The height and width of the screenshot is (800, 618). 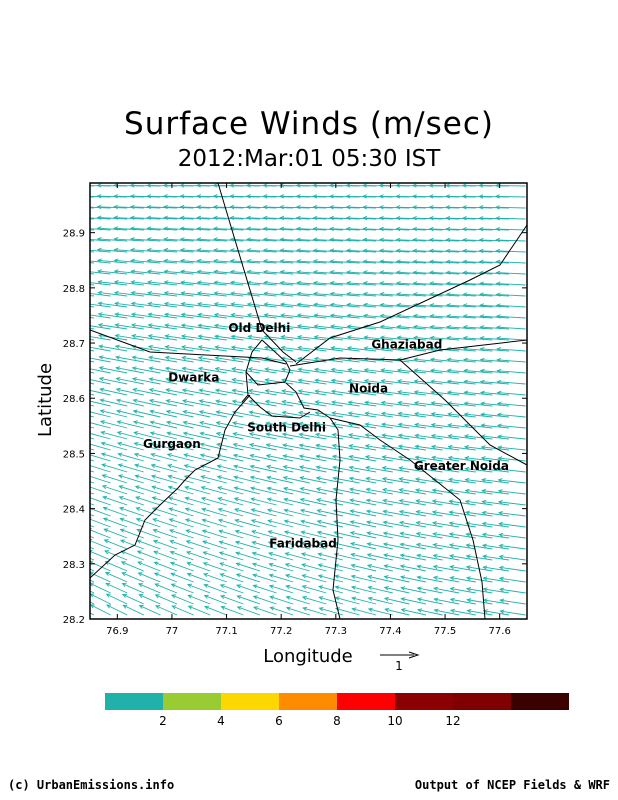 What do you see at coordinates (399, 666) in the screenshot?
I see `reference-vector-label: 1` at bounding box center [399, 666].